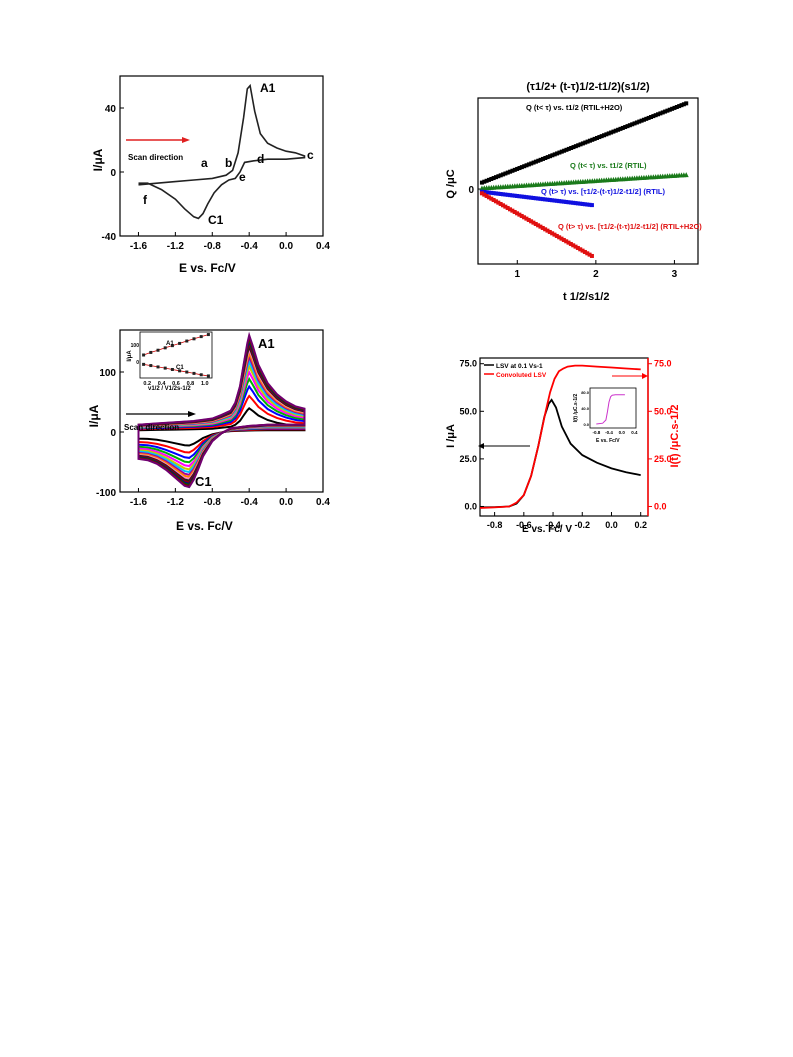 This screenshot has height=1057, width=793. What do you see at coordinates (228, 163) in the screenshot?
I see `point-b-label: b` at bounding box center [228, 163].